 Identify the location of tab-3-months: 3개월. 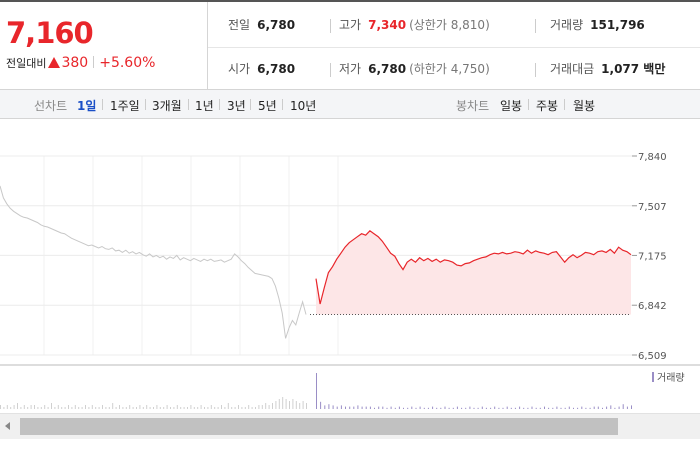
(167, 106).